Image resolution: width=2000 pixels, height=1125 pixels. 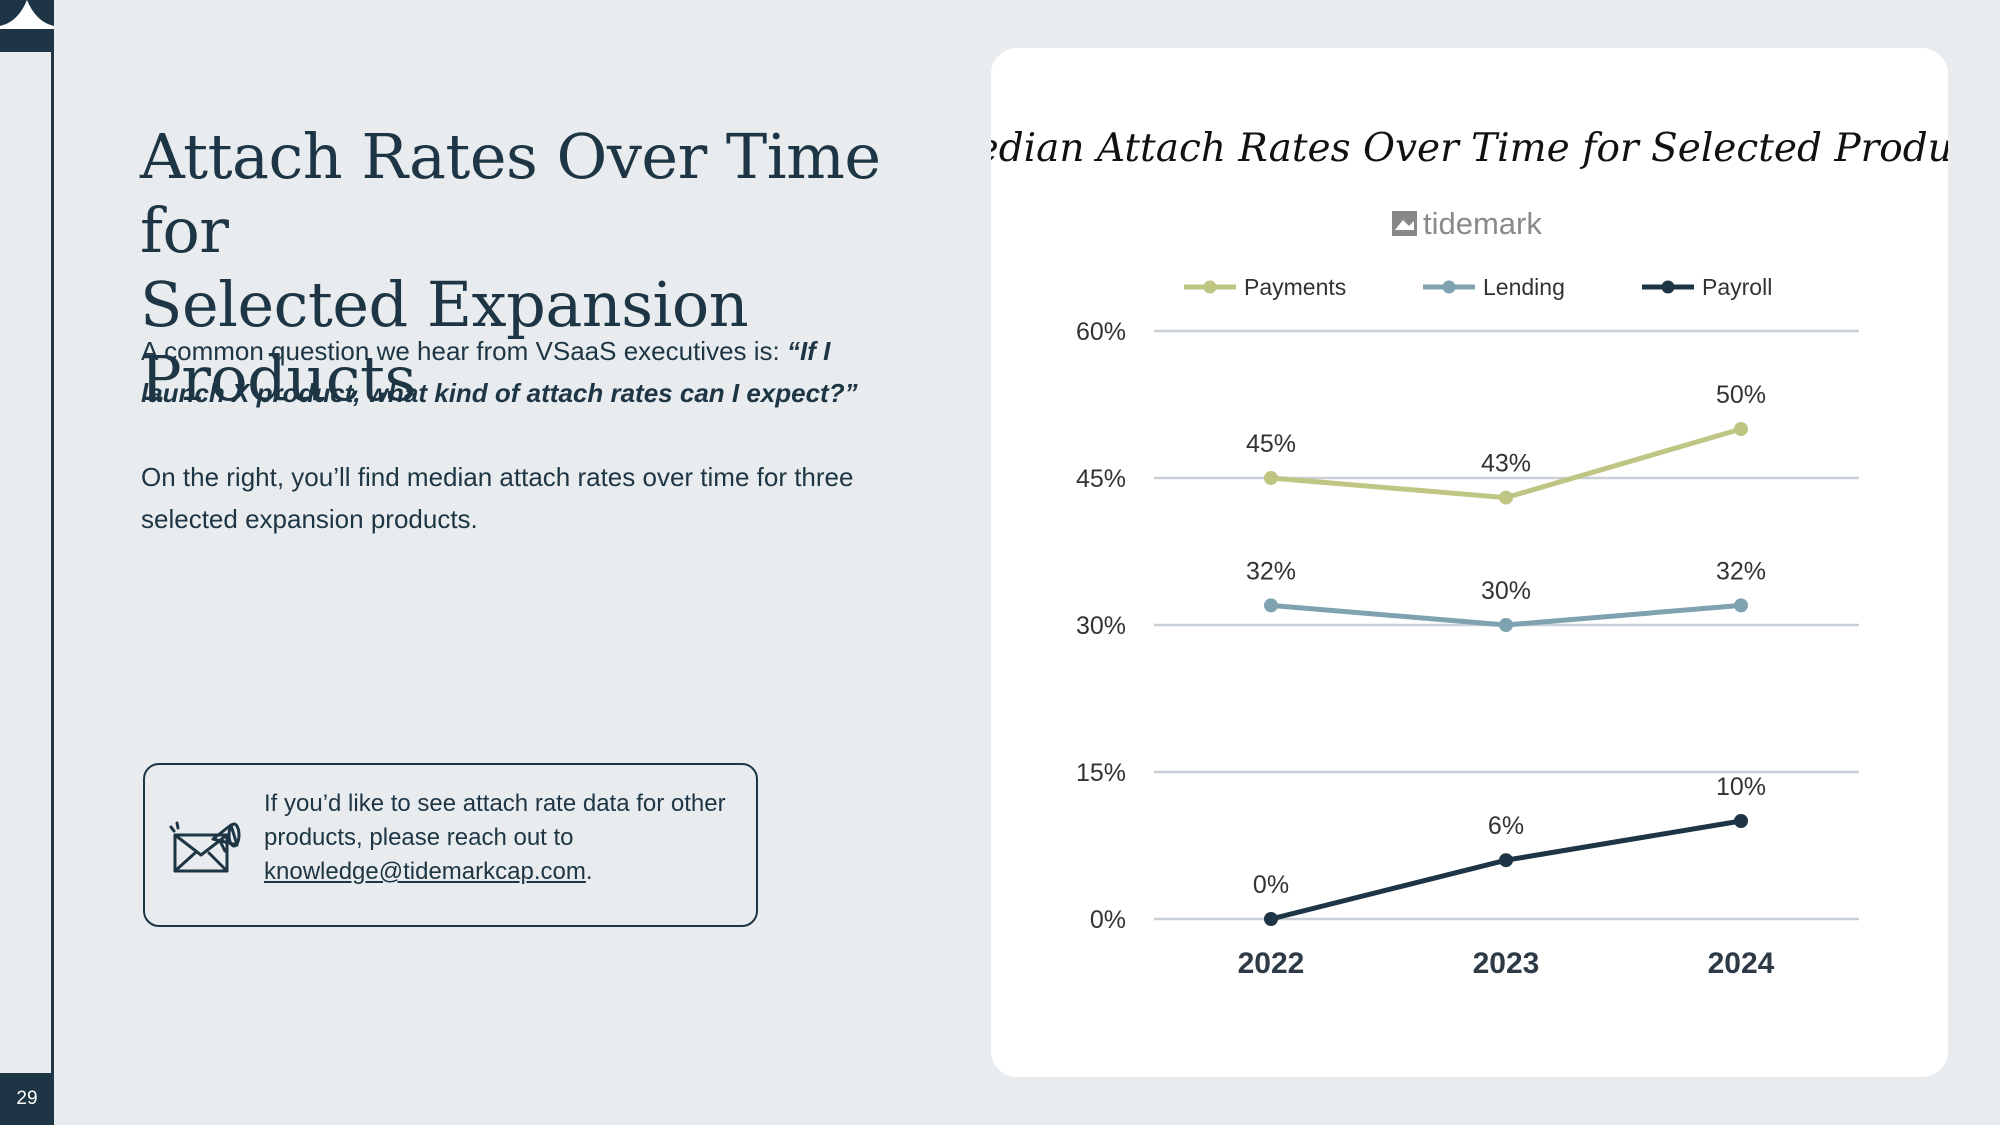 I want to click on data-label: 45%, so click(x=1271, y=444).